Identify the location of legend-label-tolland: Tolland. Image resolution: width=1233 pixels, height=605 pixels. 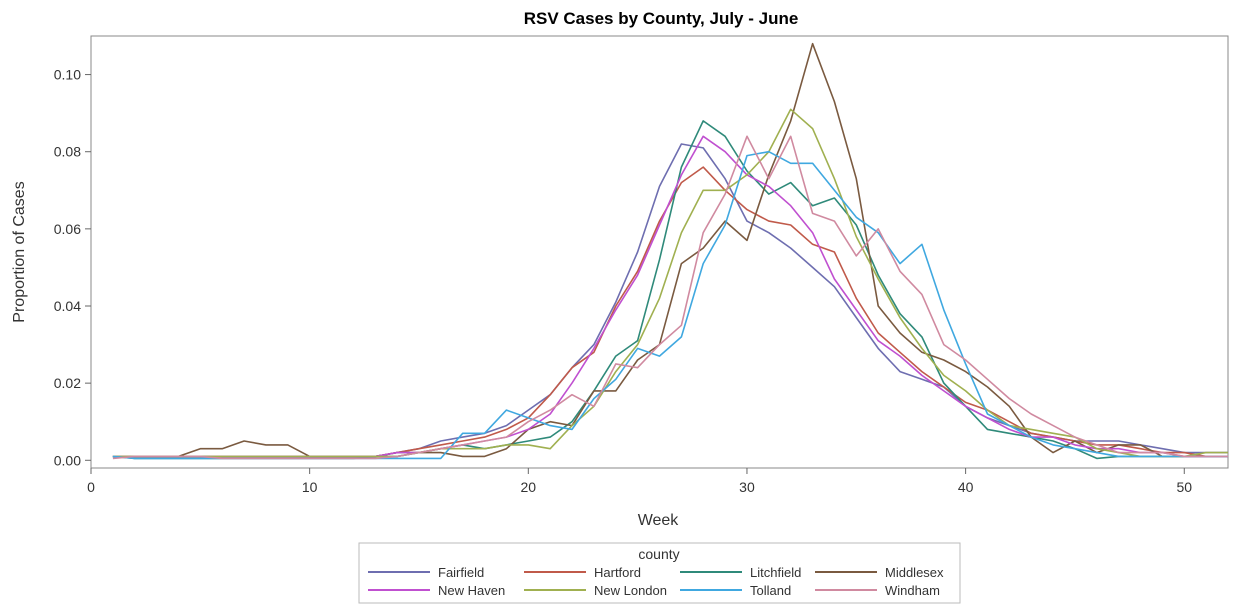
(770, 590).